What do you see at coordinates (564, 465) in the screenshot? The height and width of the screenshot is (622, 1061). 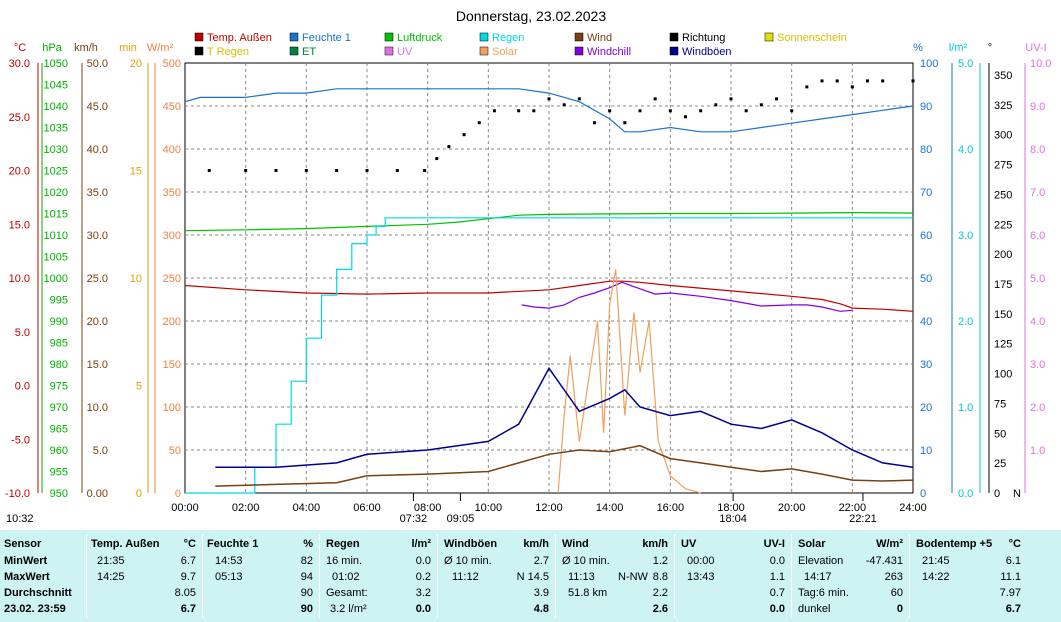 I see `series-line-wind` at bounding box center [564, 465].